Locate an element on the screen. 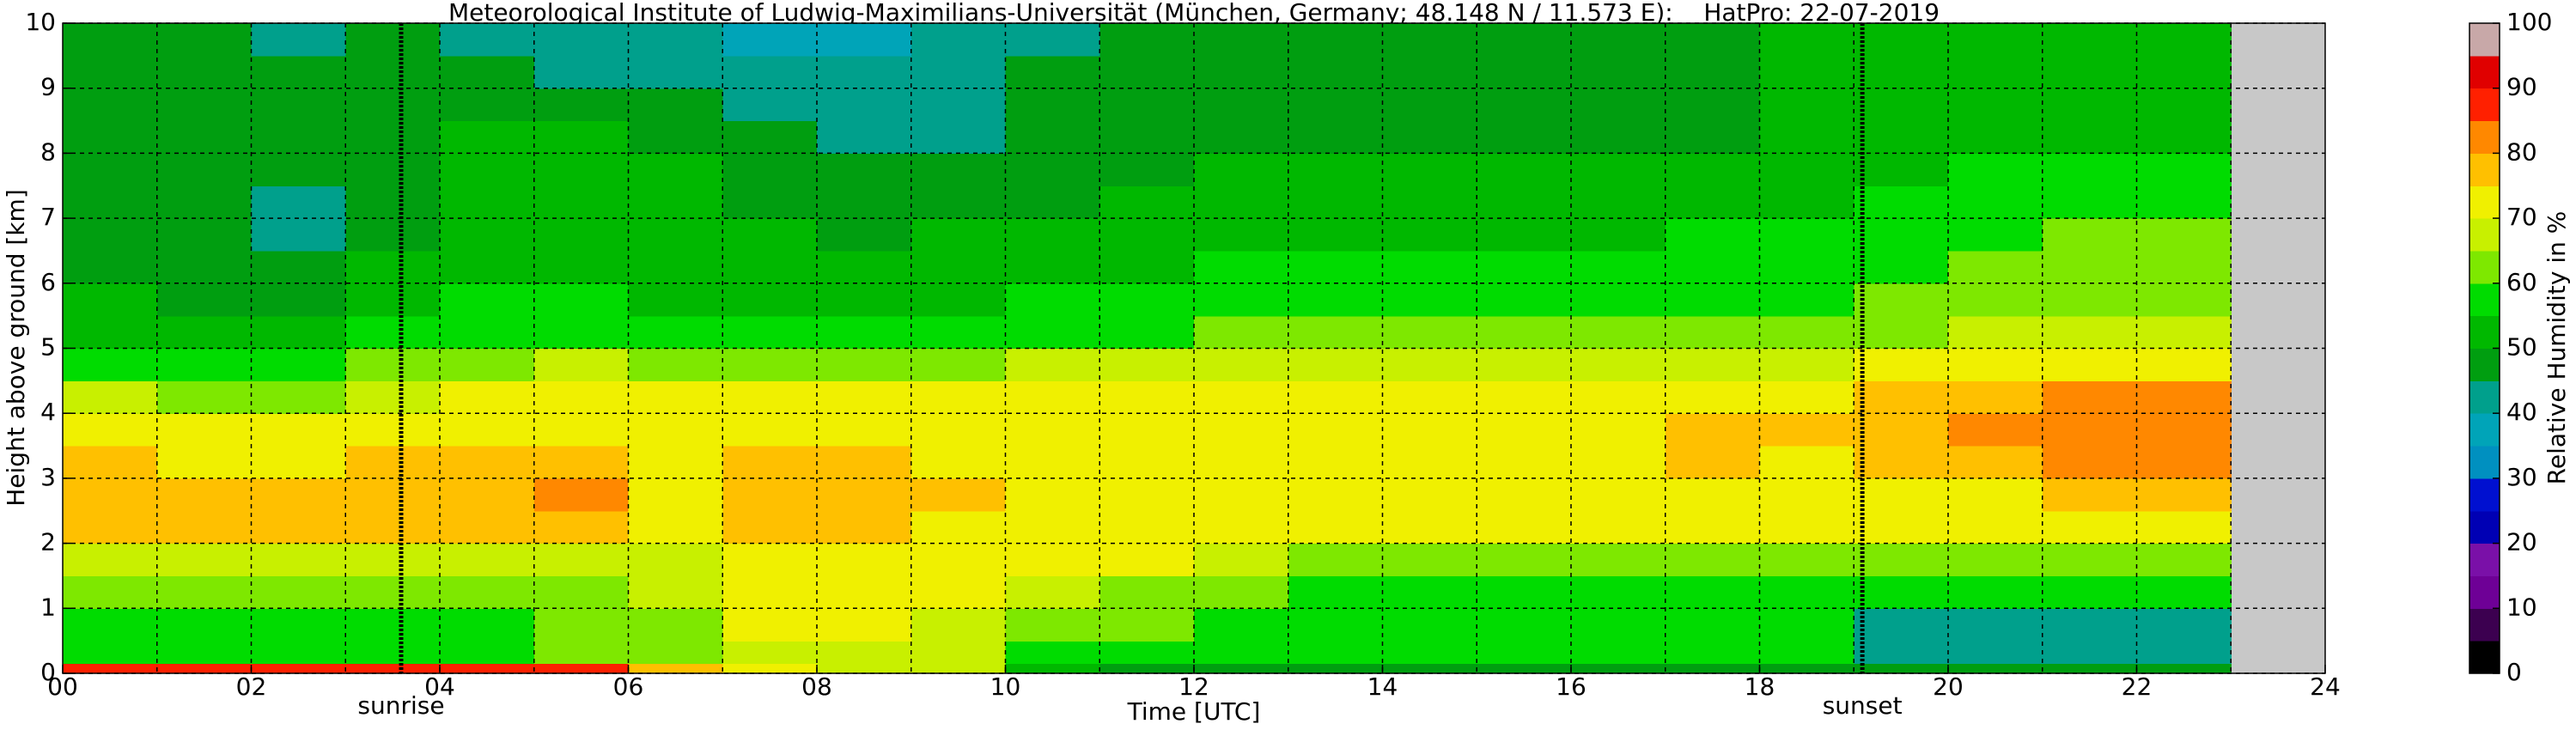 This screenshot has width=2576, height=730. y-tick-label: 4 is located at coordinates (48, 412).